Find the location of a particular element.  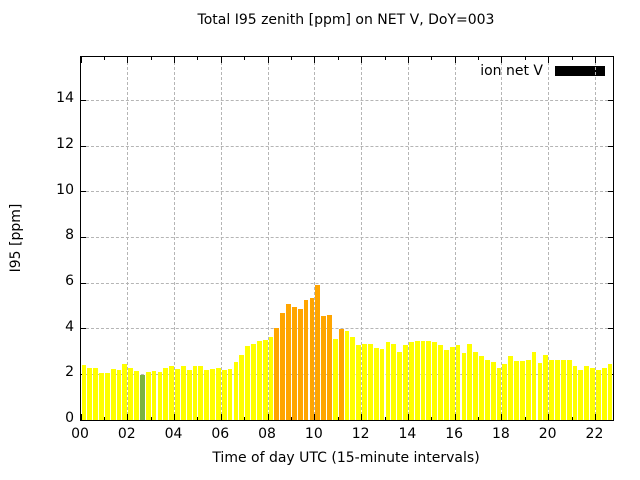

x-tick-label: 00 is located at coordinates (80, 434).